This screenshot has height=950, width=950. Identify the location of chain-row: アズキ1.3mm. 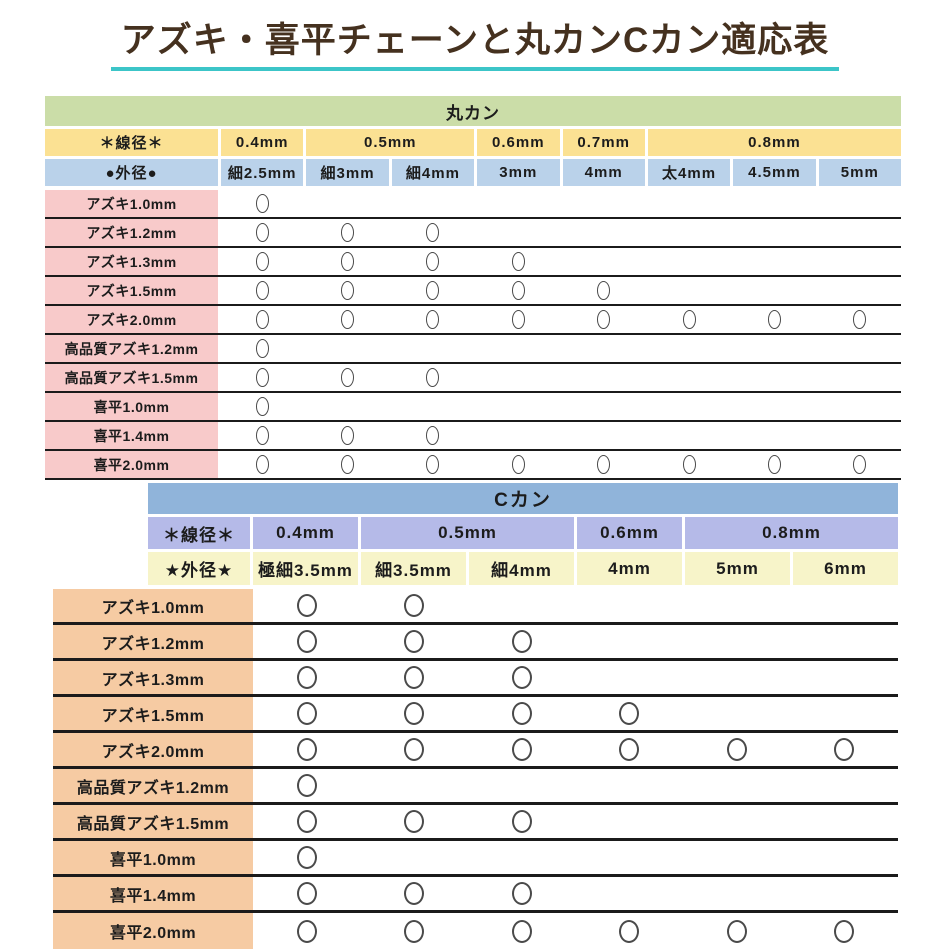
(473, 262).